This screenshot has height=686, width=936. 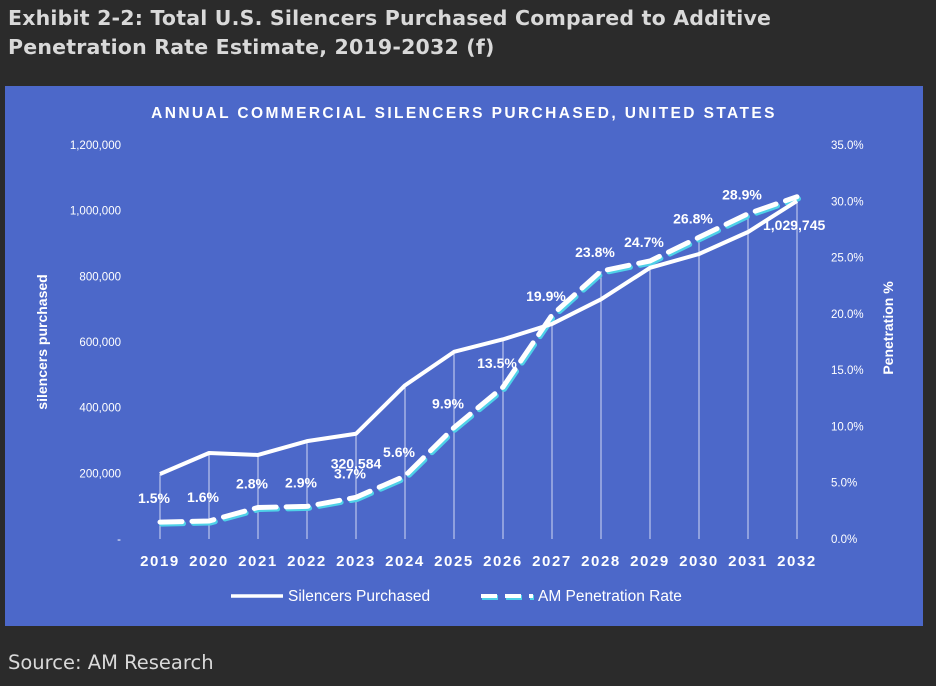 What do you see at coordinates (644, 242) in the screenshot?
I see `data-label-penetration: 24.7%` at bounding box center [644, 242].